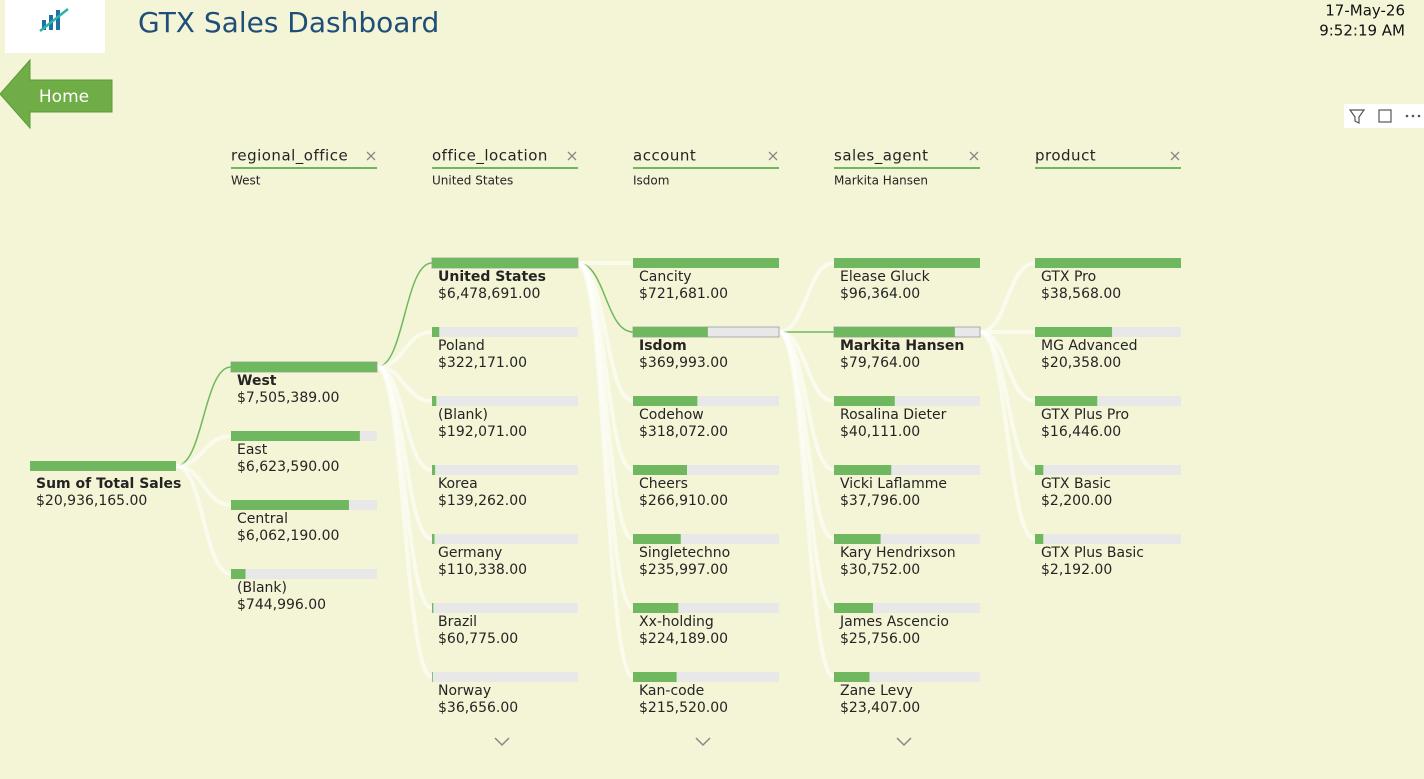 The width and height of the screenshot is (1424, 779). What do you see at coordinates (893, 484) in the screenshot?
I see `node-name: Vicki Laflamme` at bounding box center [893, 484].